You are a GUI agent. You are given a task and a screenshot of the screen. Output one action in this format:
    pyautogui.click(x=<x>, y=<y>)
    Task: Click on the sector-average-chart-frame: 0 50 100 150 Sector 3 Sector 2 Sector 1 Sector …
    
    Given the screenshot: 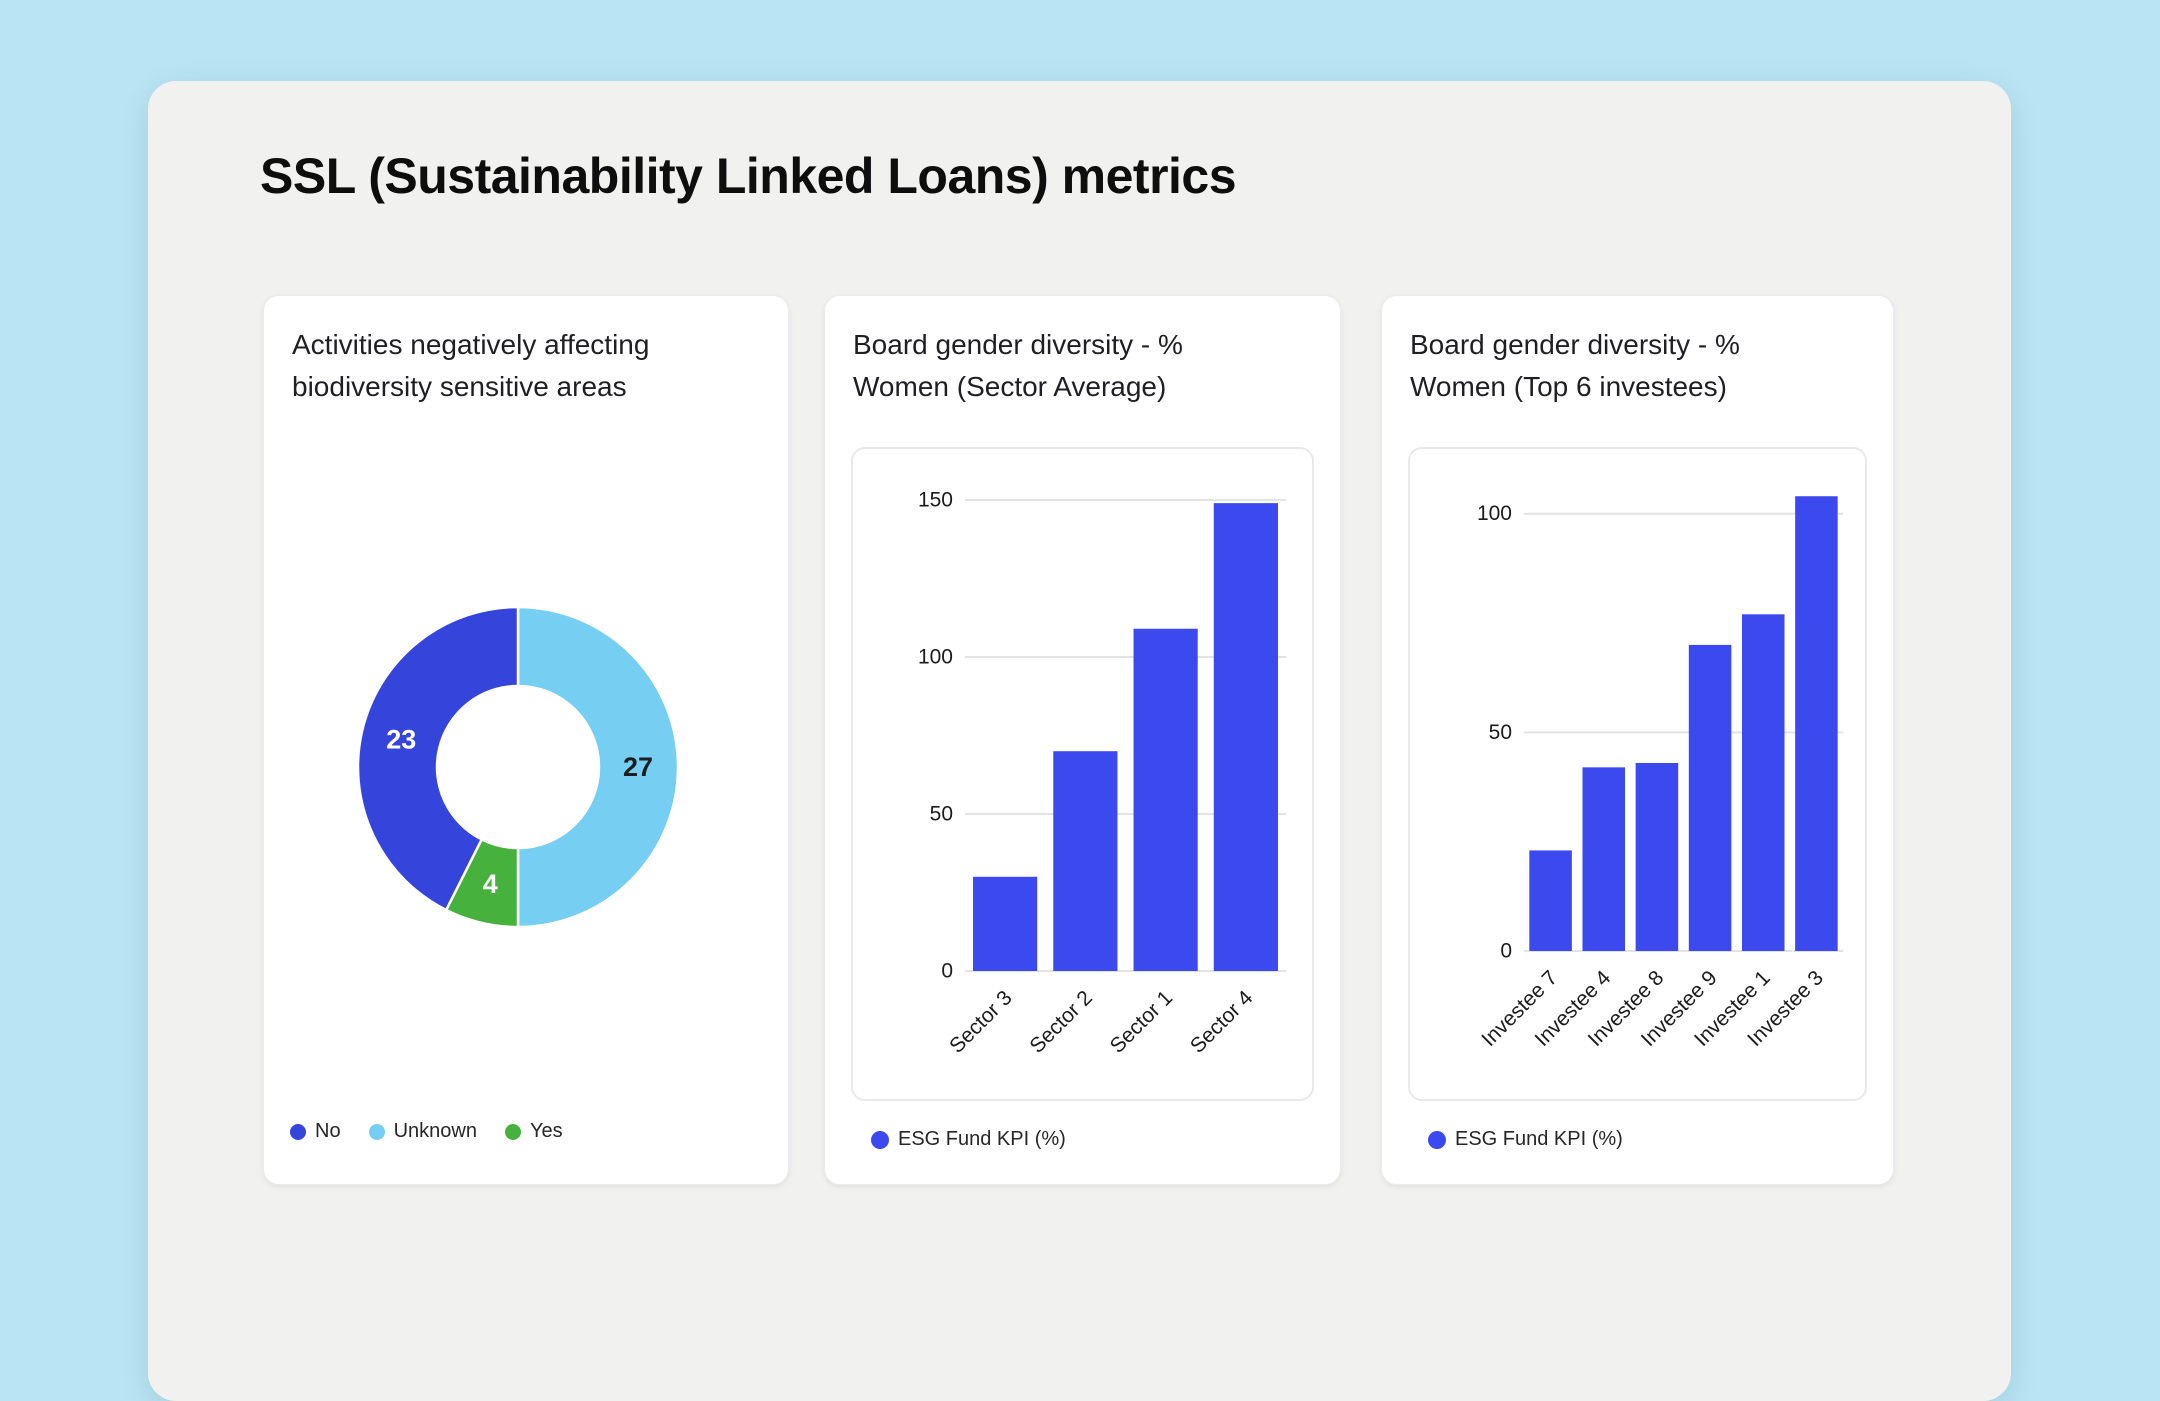 What is the action you would take?
    pyautogui.click(x=1082, y=774)
    